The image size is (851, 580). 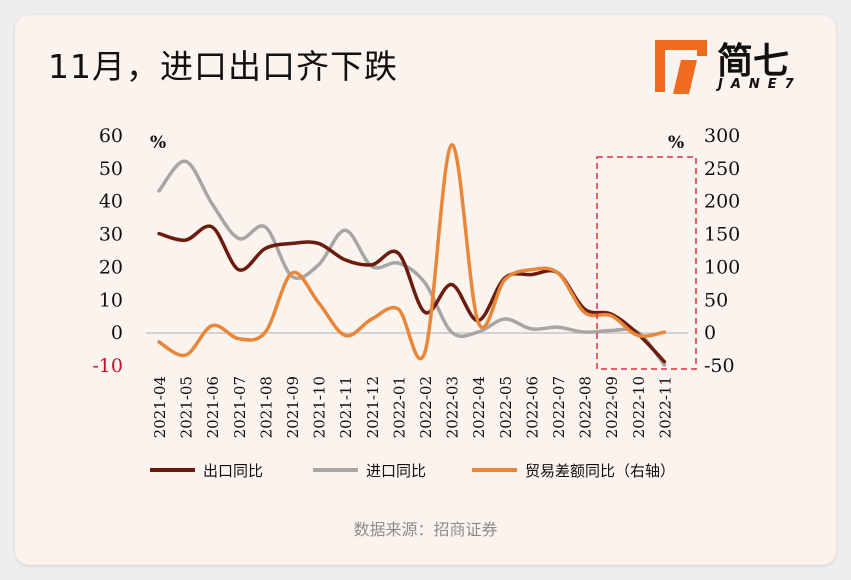 I want to click on left-tick-label: -10, so click(x=107, y=366).